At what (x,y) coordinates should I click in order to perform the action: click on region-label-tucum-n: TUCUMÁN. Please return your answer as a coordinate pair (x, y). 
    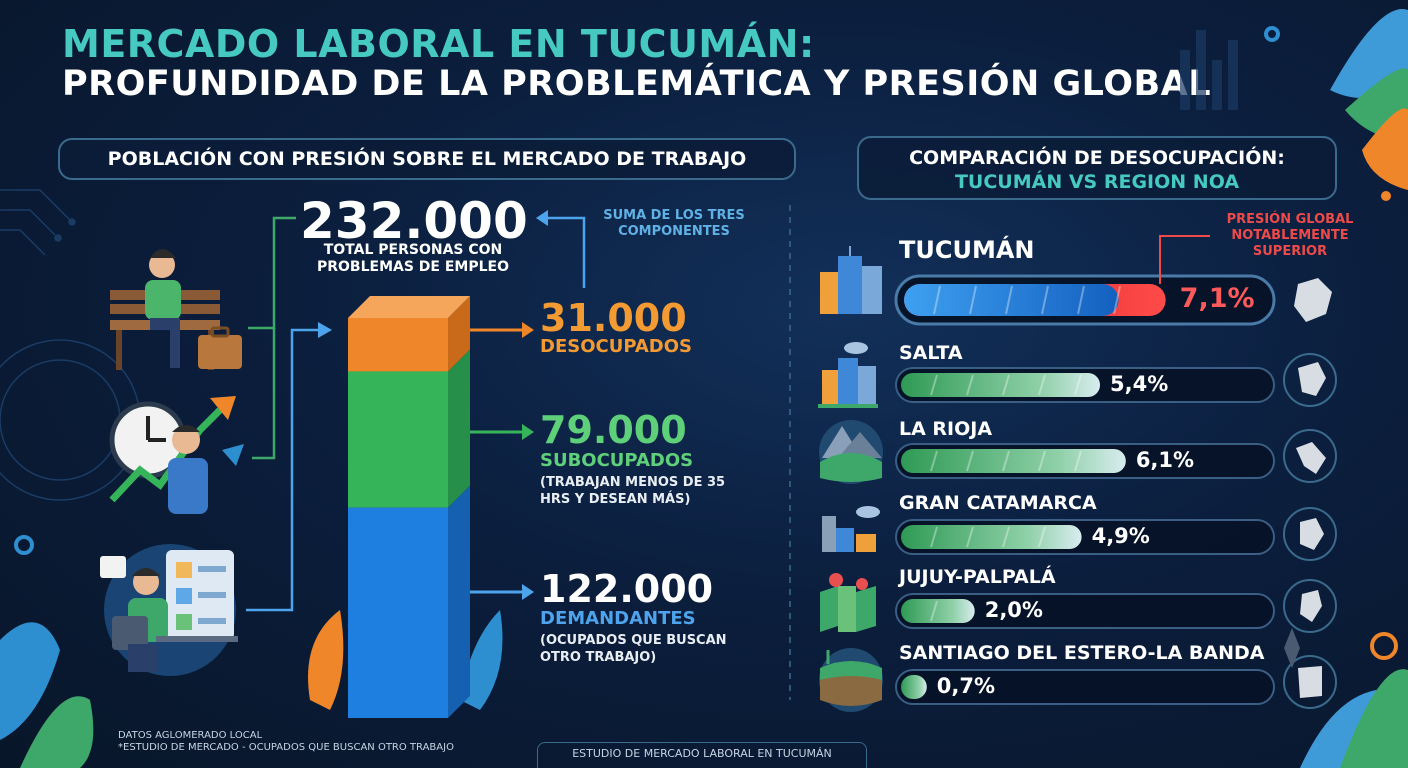
    Looking at the image, I should click on (967, 250).